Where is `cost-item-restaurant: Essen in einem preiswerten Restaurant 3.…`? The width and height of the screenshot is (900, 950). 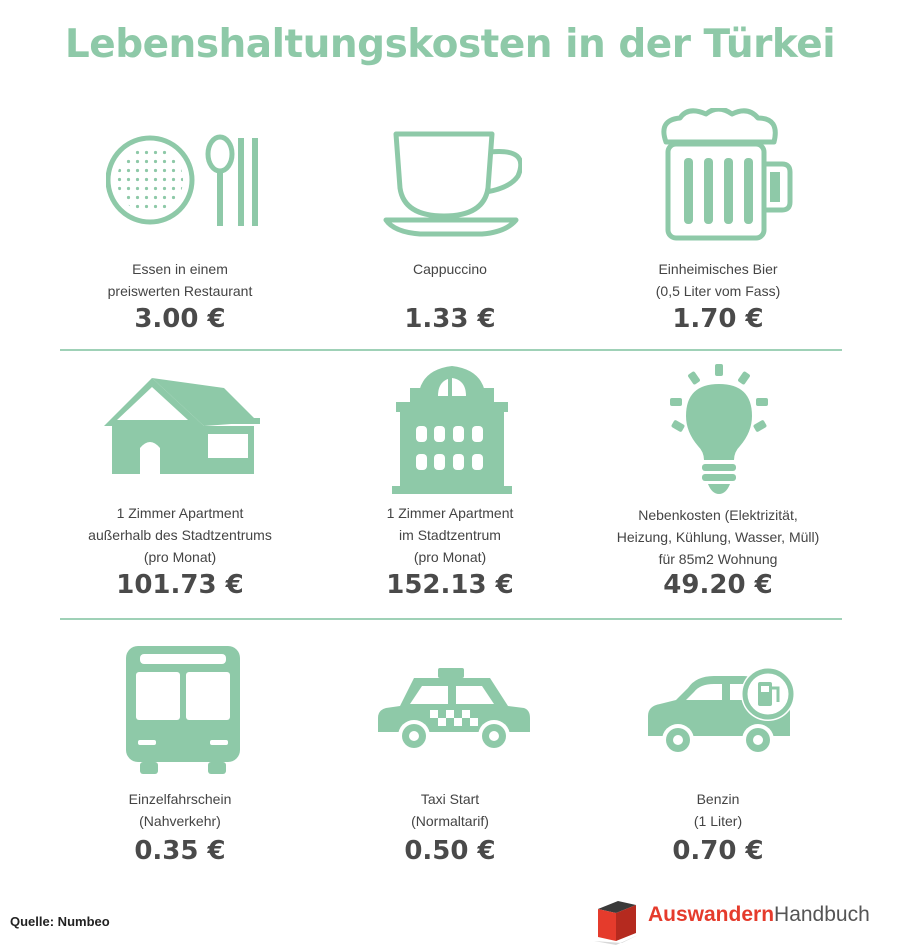 cost-item-restaurant: Essen in einem preiswerten Restaurant 3.… is located at coordinates (180, 220).